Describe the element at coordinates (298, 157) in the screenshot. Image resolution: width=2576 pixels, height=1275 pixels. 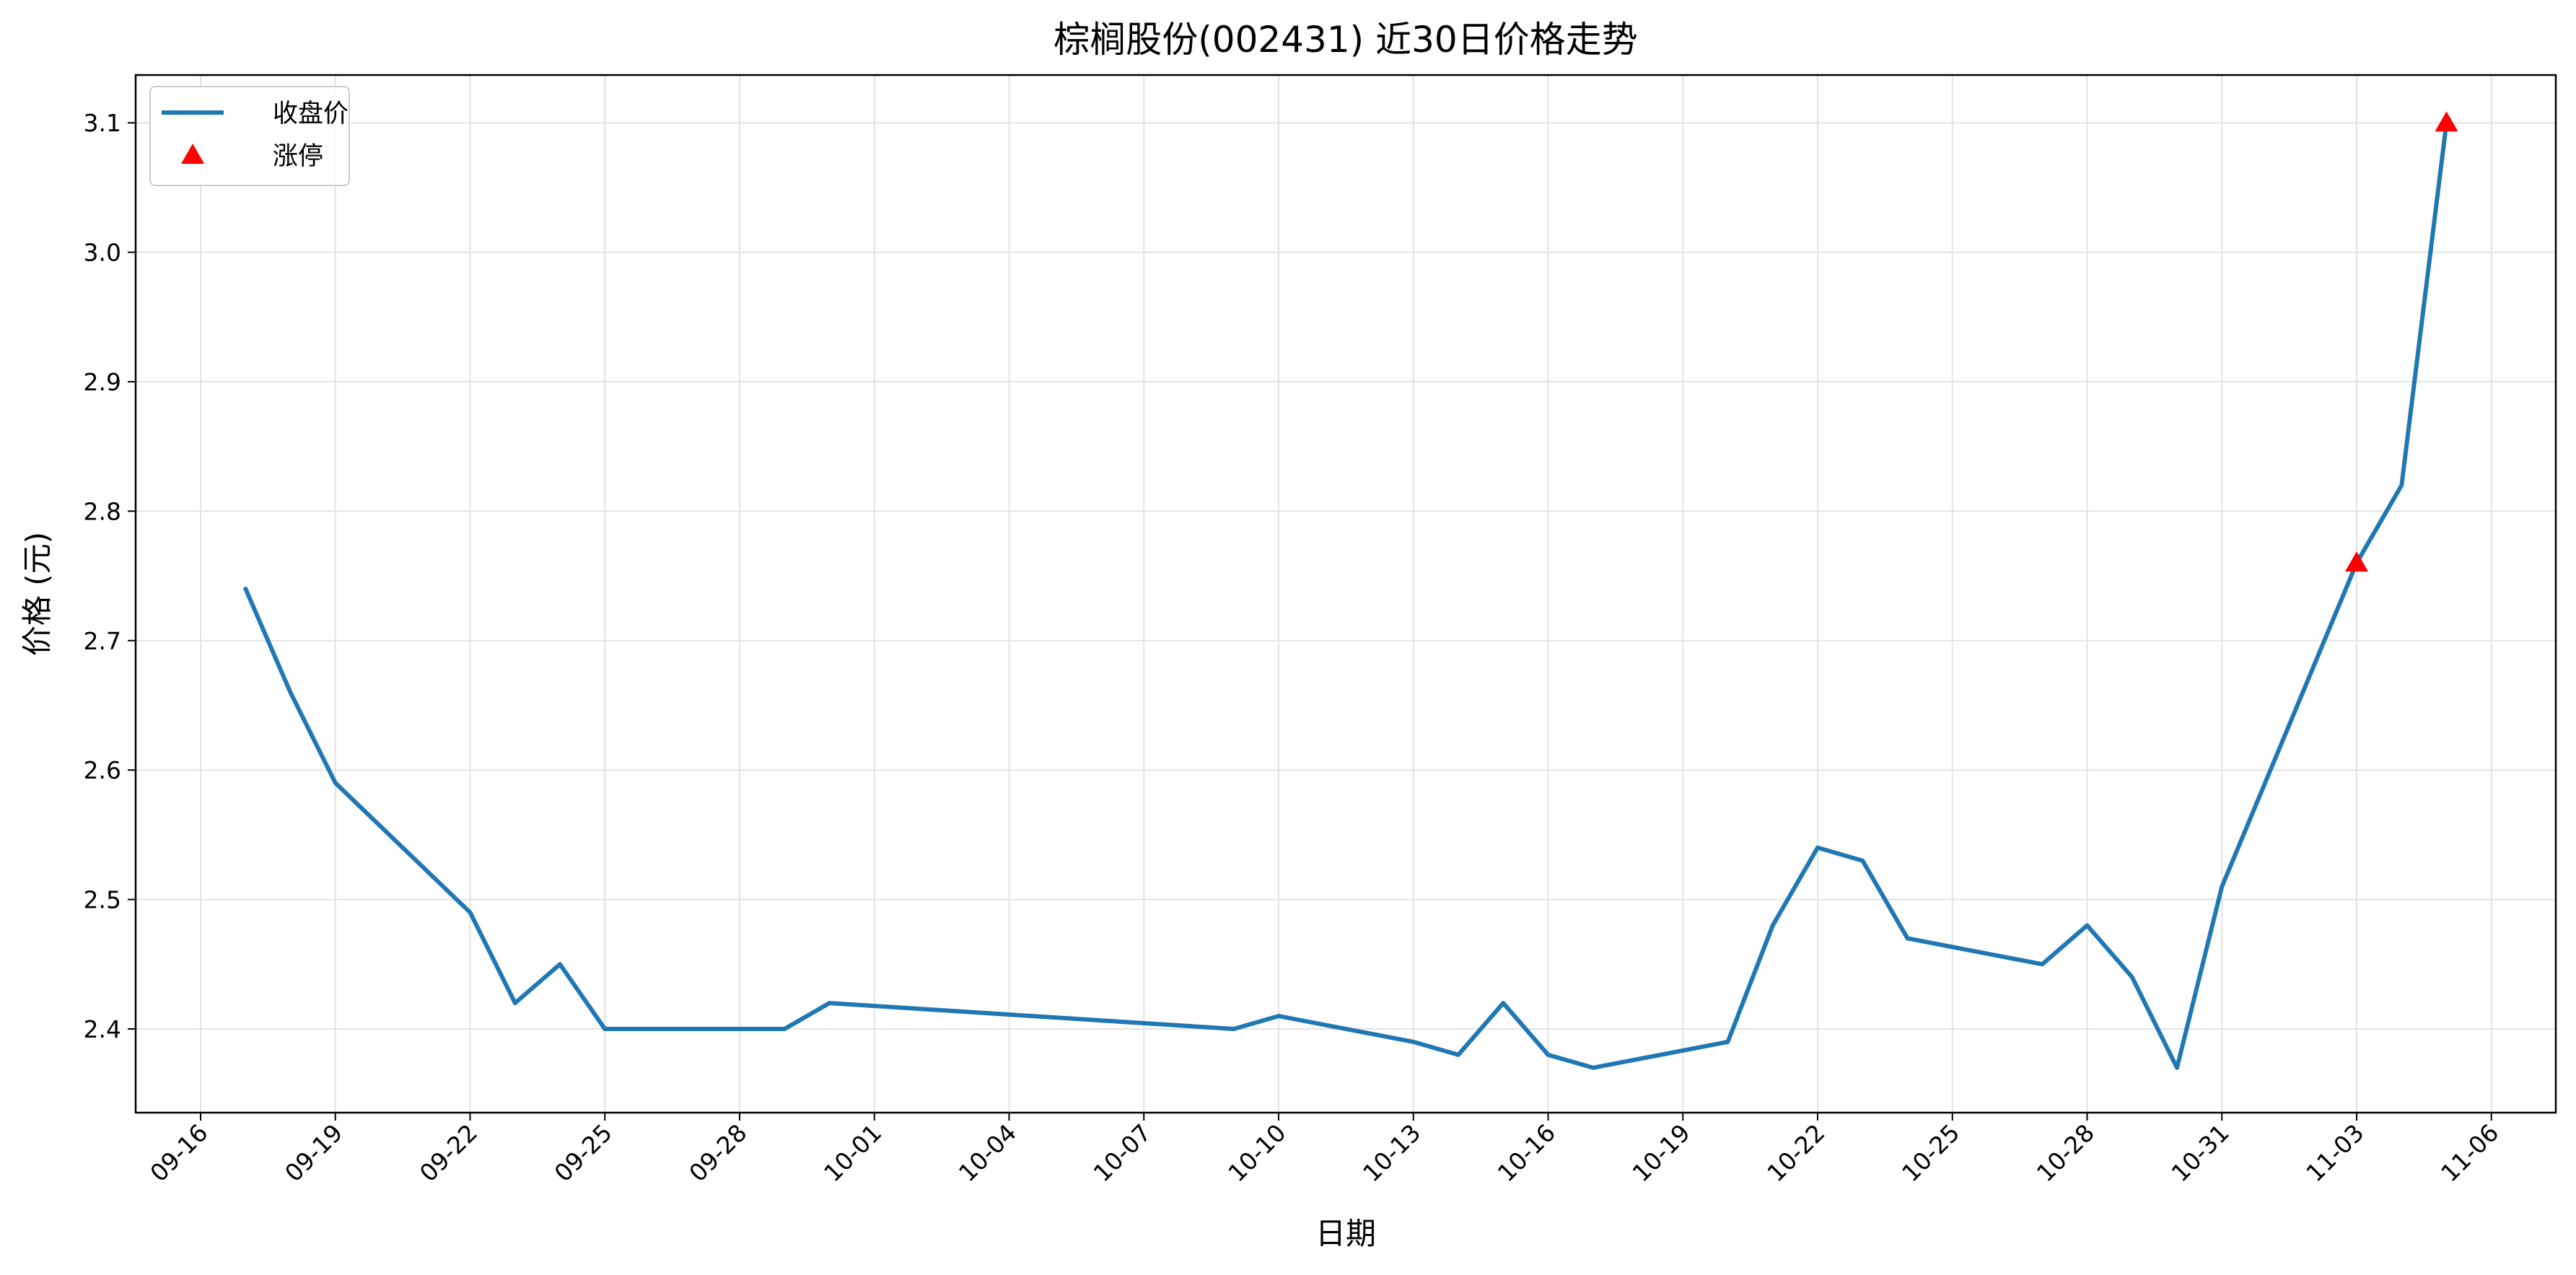
I see `legend-label-limit-up: 涨停` at that location.